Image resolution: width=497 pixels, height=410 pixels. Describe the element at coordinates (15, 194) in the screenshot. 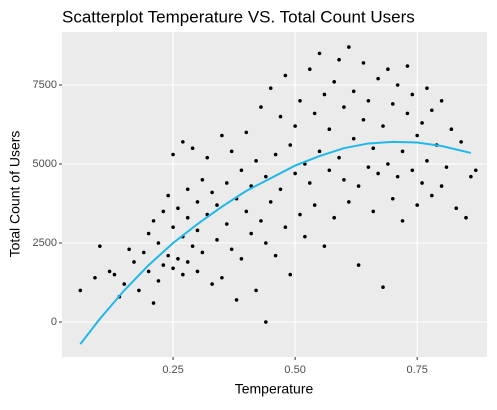

I see `y-axis-label: Total Count of Users` at that location.